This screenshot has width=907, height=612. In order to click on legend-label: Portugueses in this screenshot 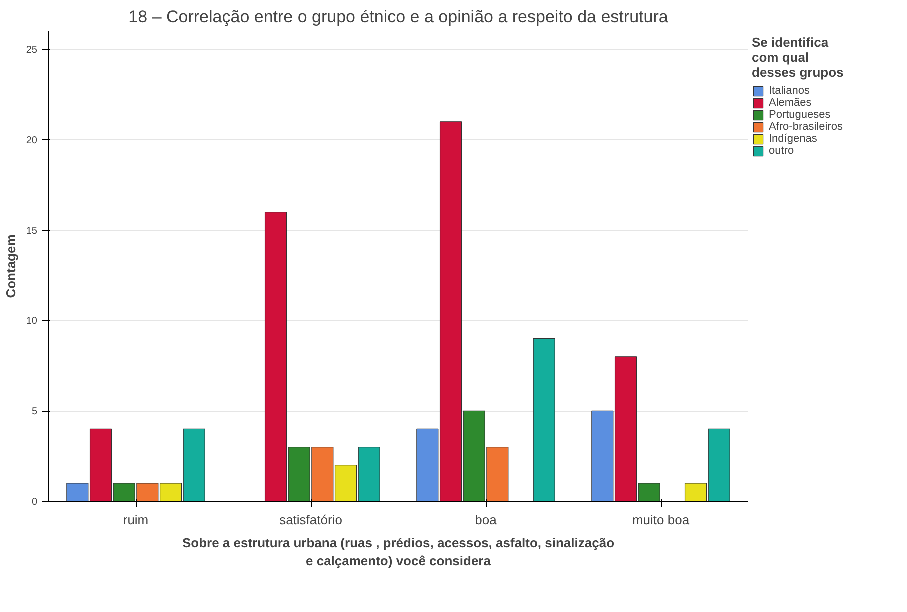, I will do `click(800, 115)`.